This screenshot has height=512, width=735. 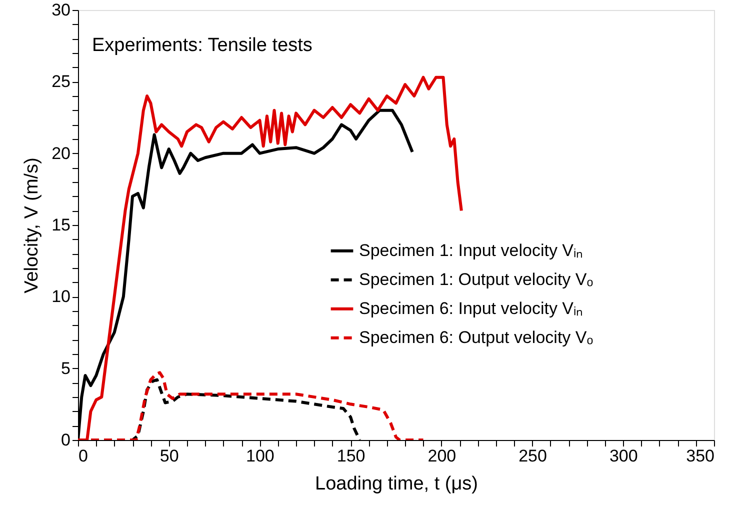 I want to click on y-tick-label: 25, so click(x=61, y=82).